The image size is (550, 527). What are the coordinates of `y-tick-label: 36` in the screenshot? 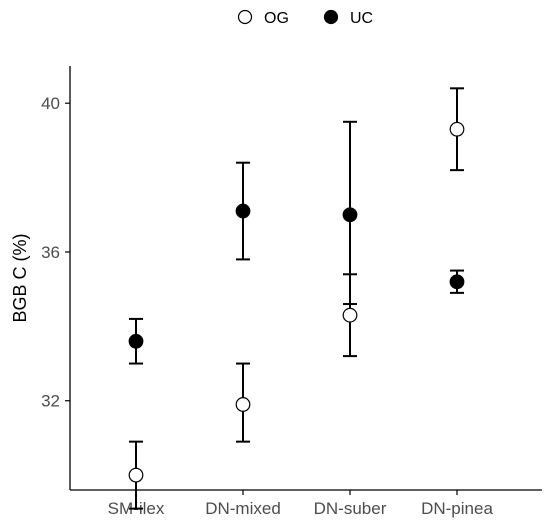 It's located at (50, 252).